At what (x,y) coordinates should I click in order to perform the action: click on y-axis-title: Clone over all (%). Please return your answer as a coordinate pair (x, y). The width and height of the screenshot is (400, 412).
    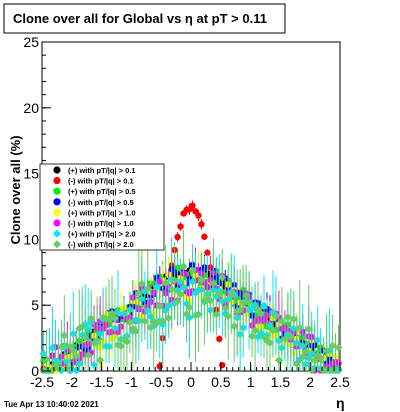
    Looking at the image, I should click on (15, 189).